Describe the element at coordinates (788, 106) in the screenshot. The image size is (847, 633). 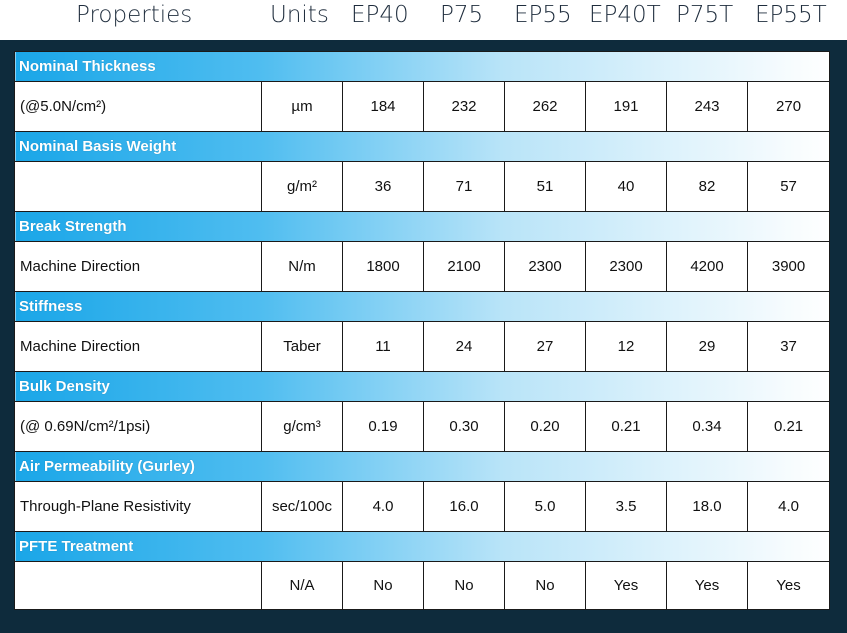
I see `value-cell-ep55t: 270` at that location.